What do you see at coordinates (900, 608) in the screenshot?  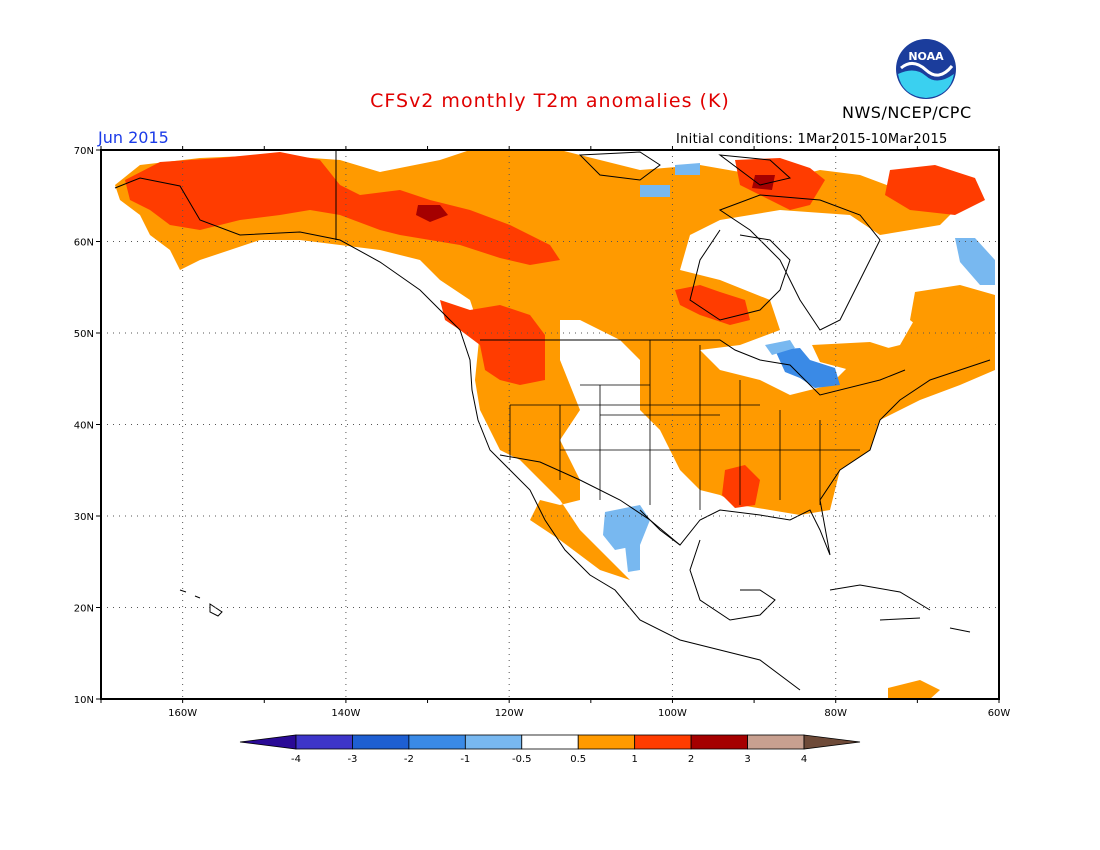 I see `caribbean-islands` at bounding box center [900, 608].